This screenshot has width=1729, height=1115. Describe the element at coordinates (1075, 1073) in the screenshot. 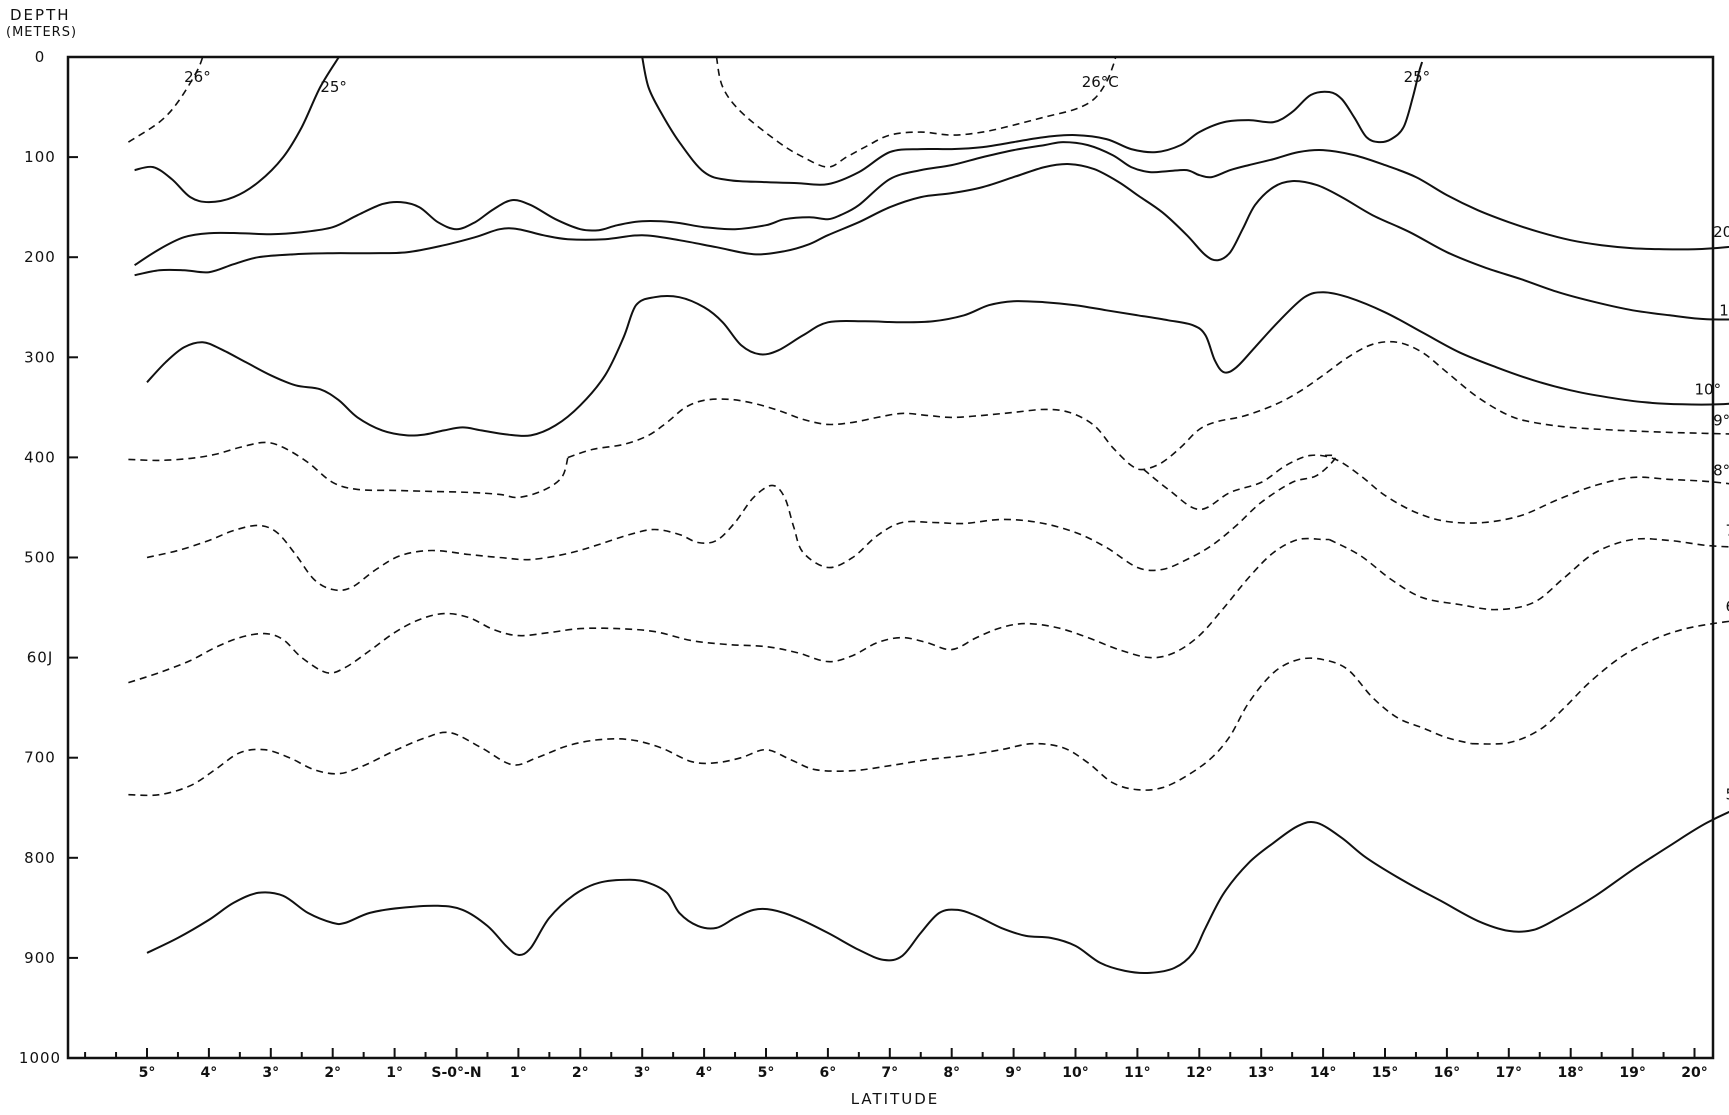

I see `x-tick-label: 10°` at that location.